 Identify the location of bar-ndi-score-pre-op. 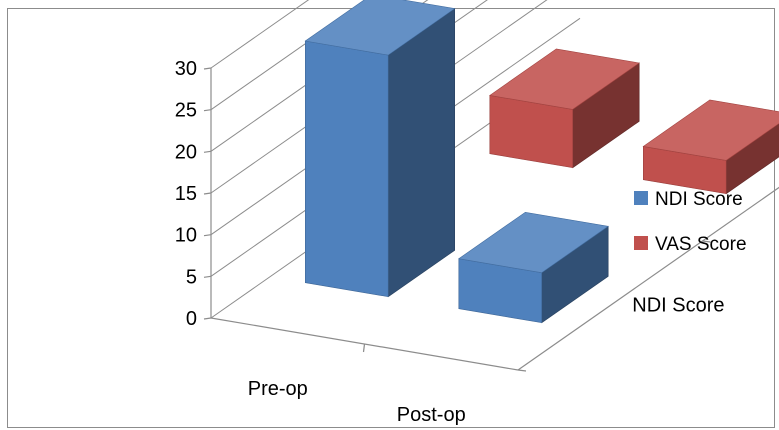
(380, 149).